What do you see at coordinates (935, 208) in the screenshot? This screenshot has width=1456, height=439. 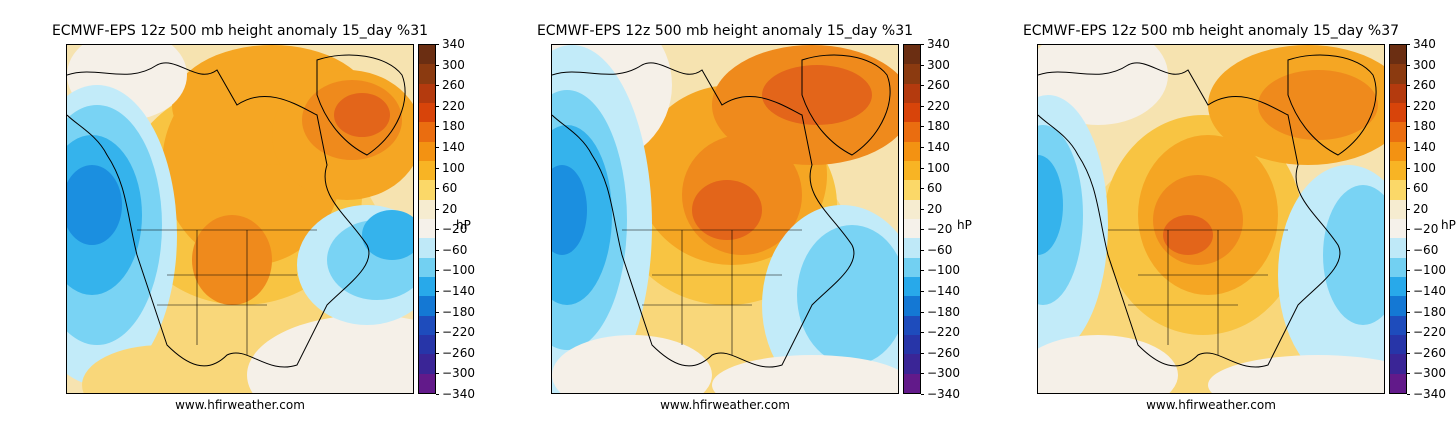 I see `colorbar-tick-label: 20` at bounding box center [935, 208].